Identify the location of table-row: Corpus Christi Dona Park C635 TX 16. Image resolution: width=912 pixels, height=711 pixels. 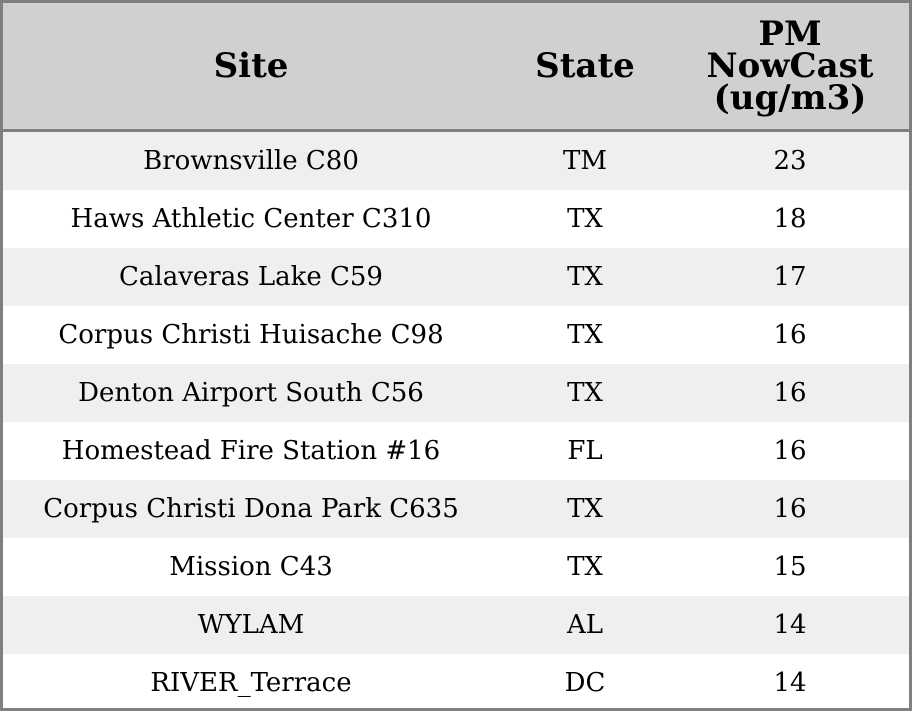
(456, 509).